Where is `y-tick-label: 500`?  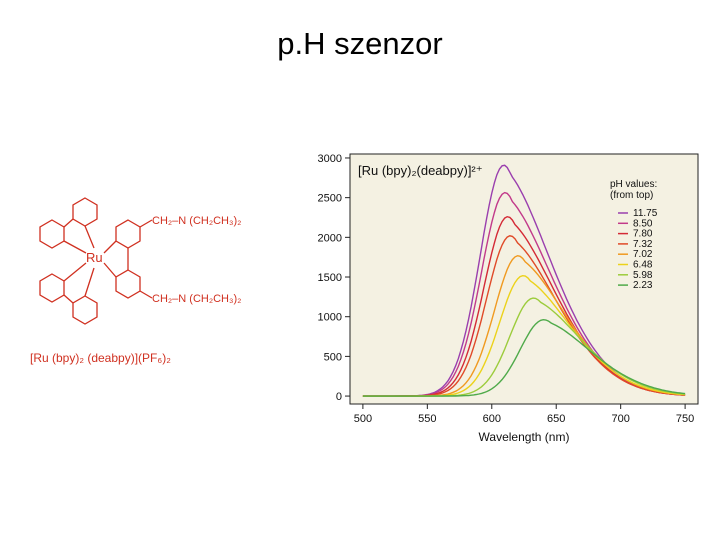
y-tick-label: 500 is located at coordinates (333, 357).